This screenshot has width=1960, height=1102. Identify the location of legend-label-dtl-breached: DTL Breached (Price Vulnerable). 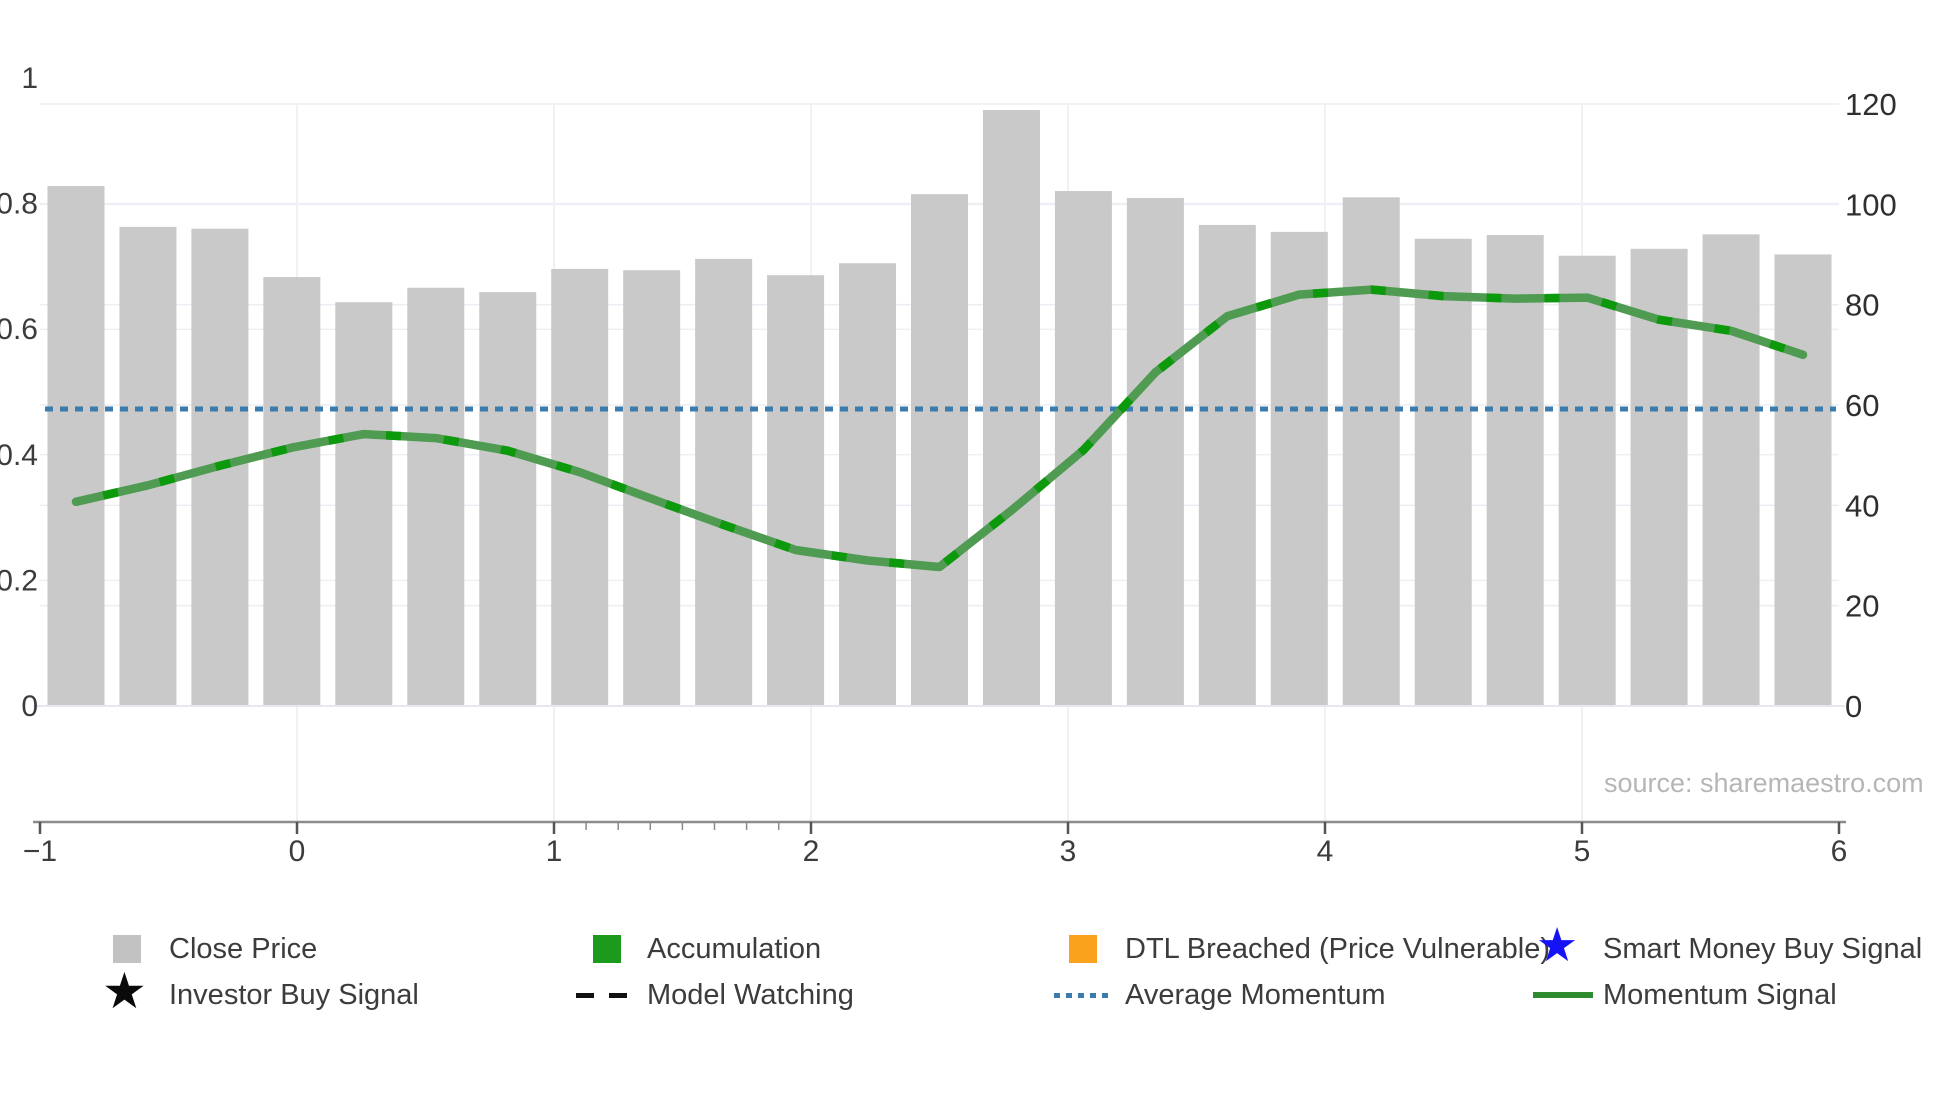
(1337, 949).